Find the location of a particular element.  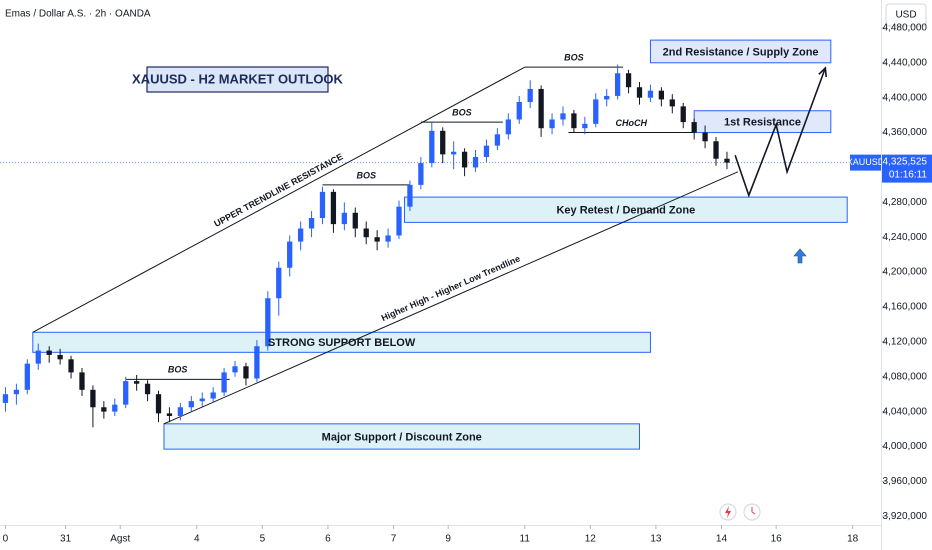

x-tick-label: 6 is located at coordinates (328, 539).